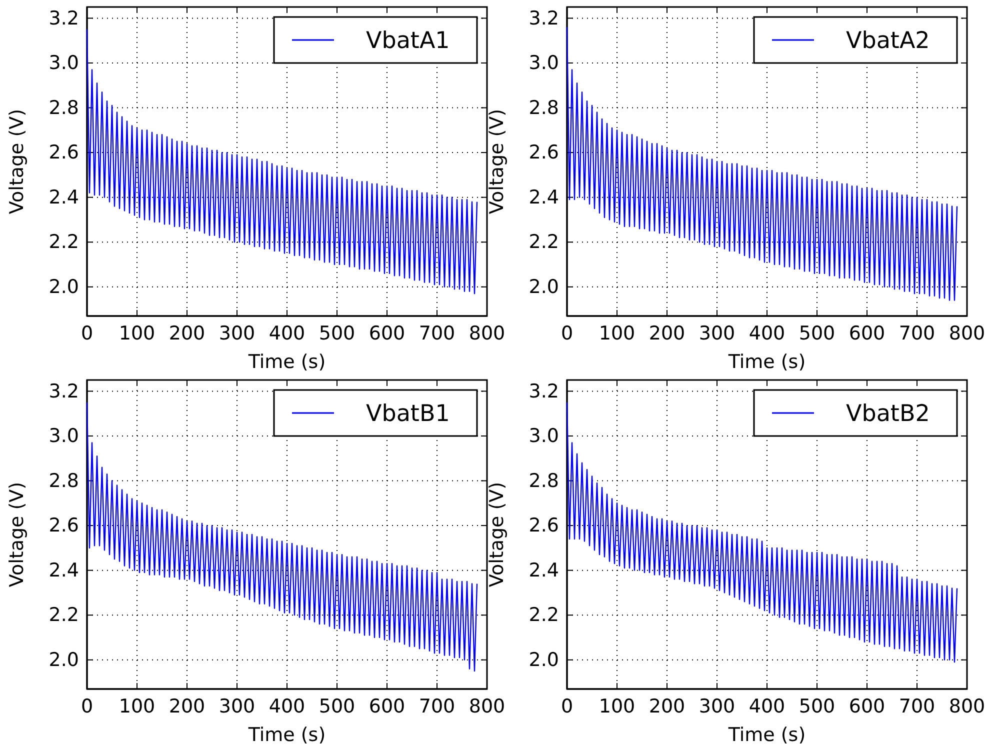 The image size is (995, 750). I want to click on legend-label: VbatB2, so click(888, 414).